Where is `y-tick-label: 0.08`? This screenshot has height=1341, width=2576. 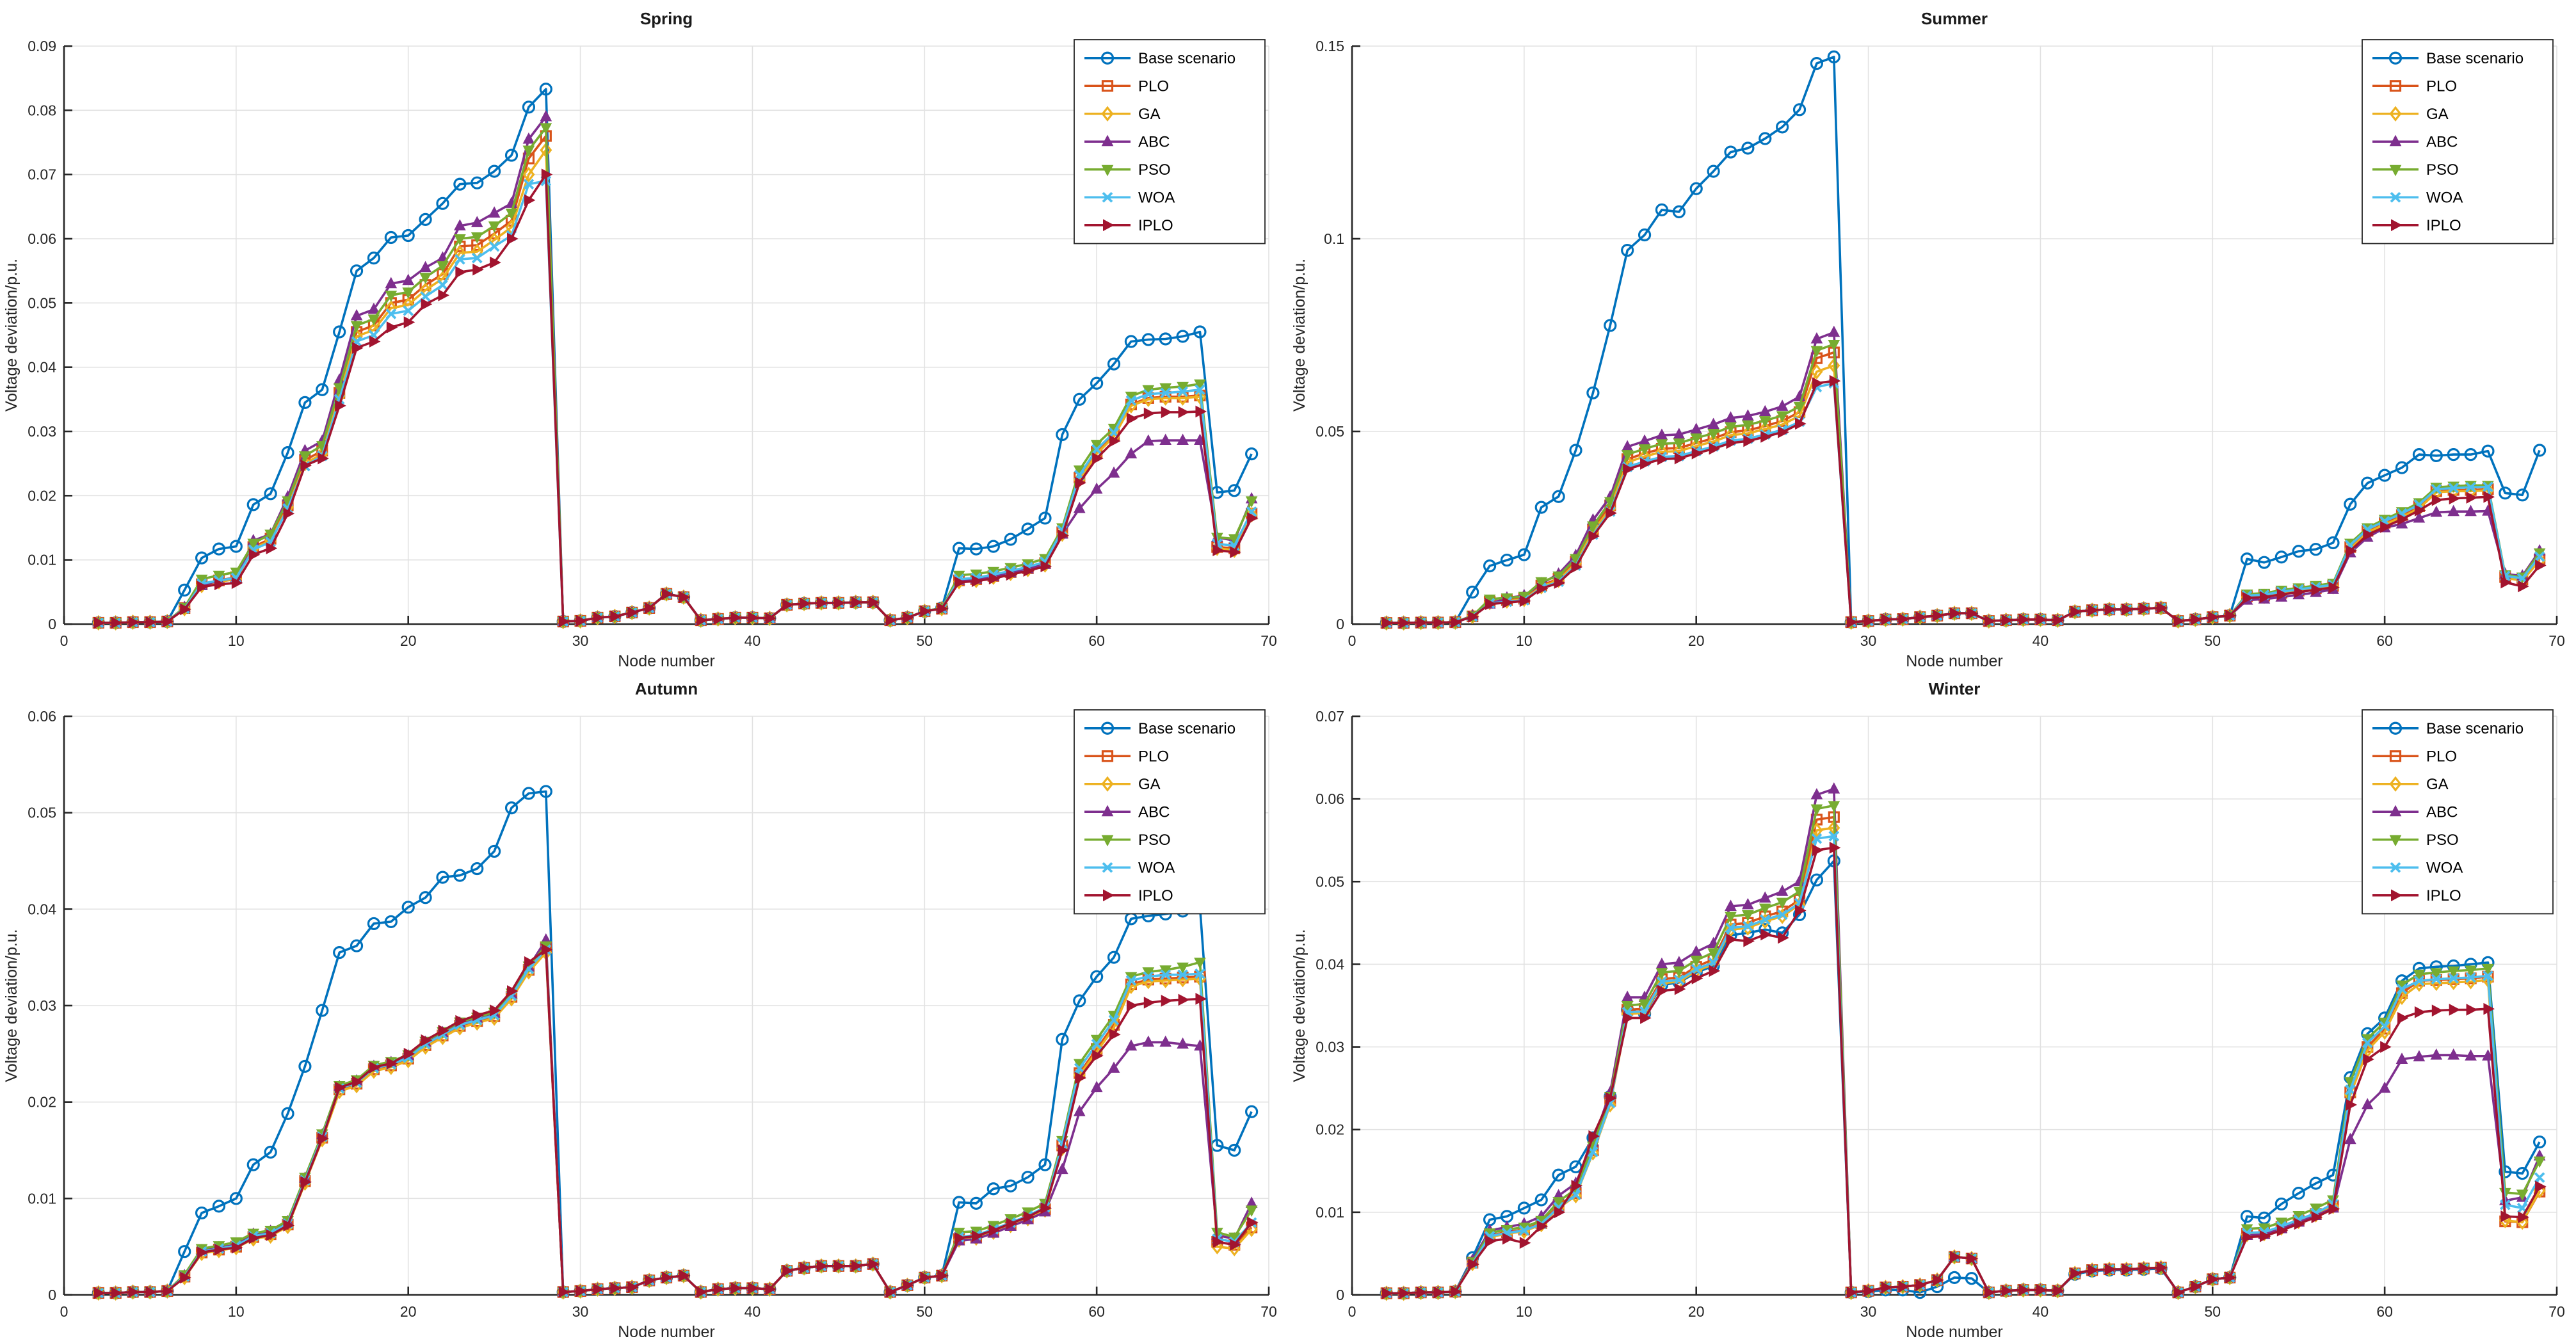
y-tick-label: 0.08 is located at coordinates (42, 110).